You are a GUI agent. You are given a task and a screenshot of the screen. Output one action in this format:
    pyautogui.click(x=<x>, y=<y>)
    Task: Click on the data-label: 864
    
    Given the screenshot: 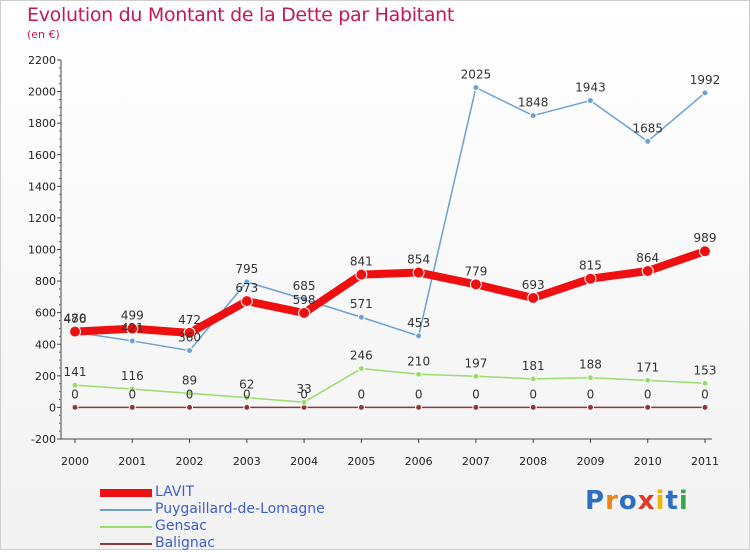 What is the action you would take?
    pyautogui.click(x=647, y=258)
    